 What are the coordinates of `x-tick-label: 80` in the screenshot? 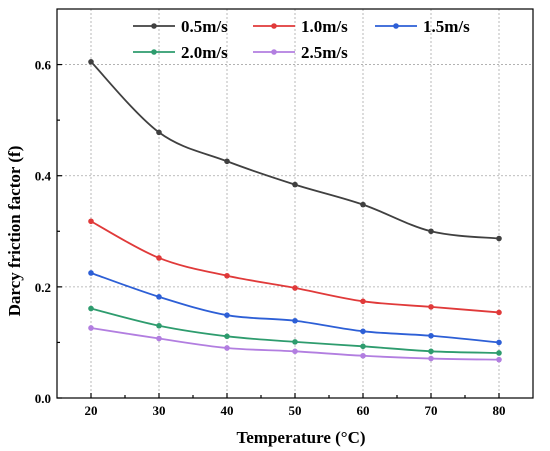 It's located at (499, 410).